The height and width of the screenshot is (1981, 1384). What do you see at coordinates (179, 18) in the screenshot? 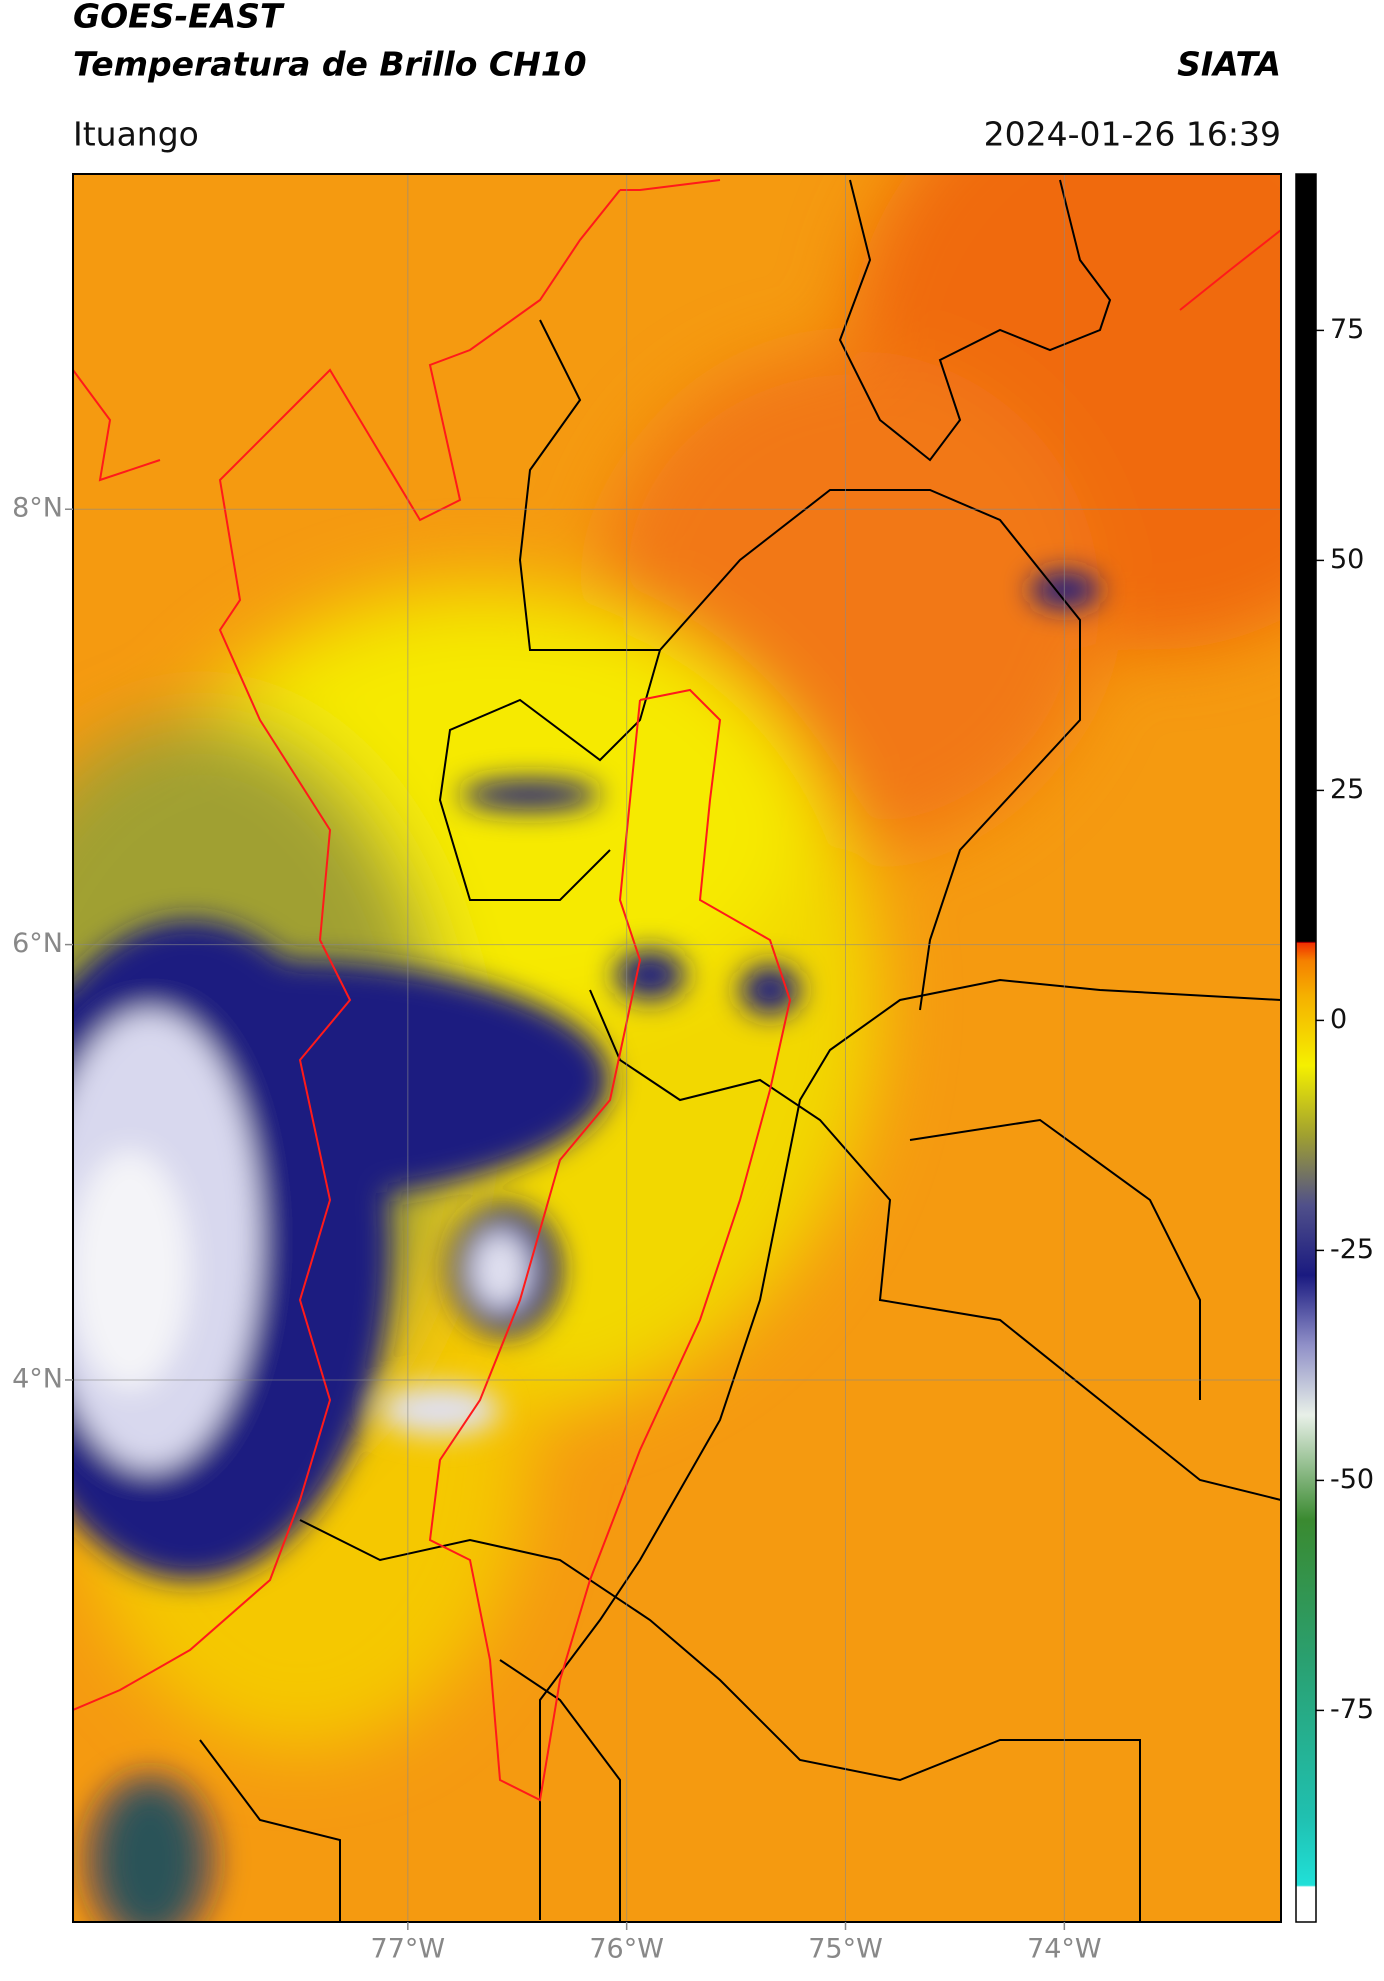
I see `title: GOES-EAST` at bounding box center [179, 18].